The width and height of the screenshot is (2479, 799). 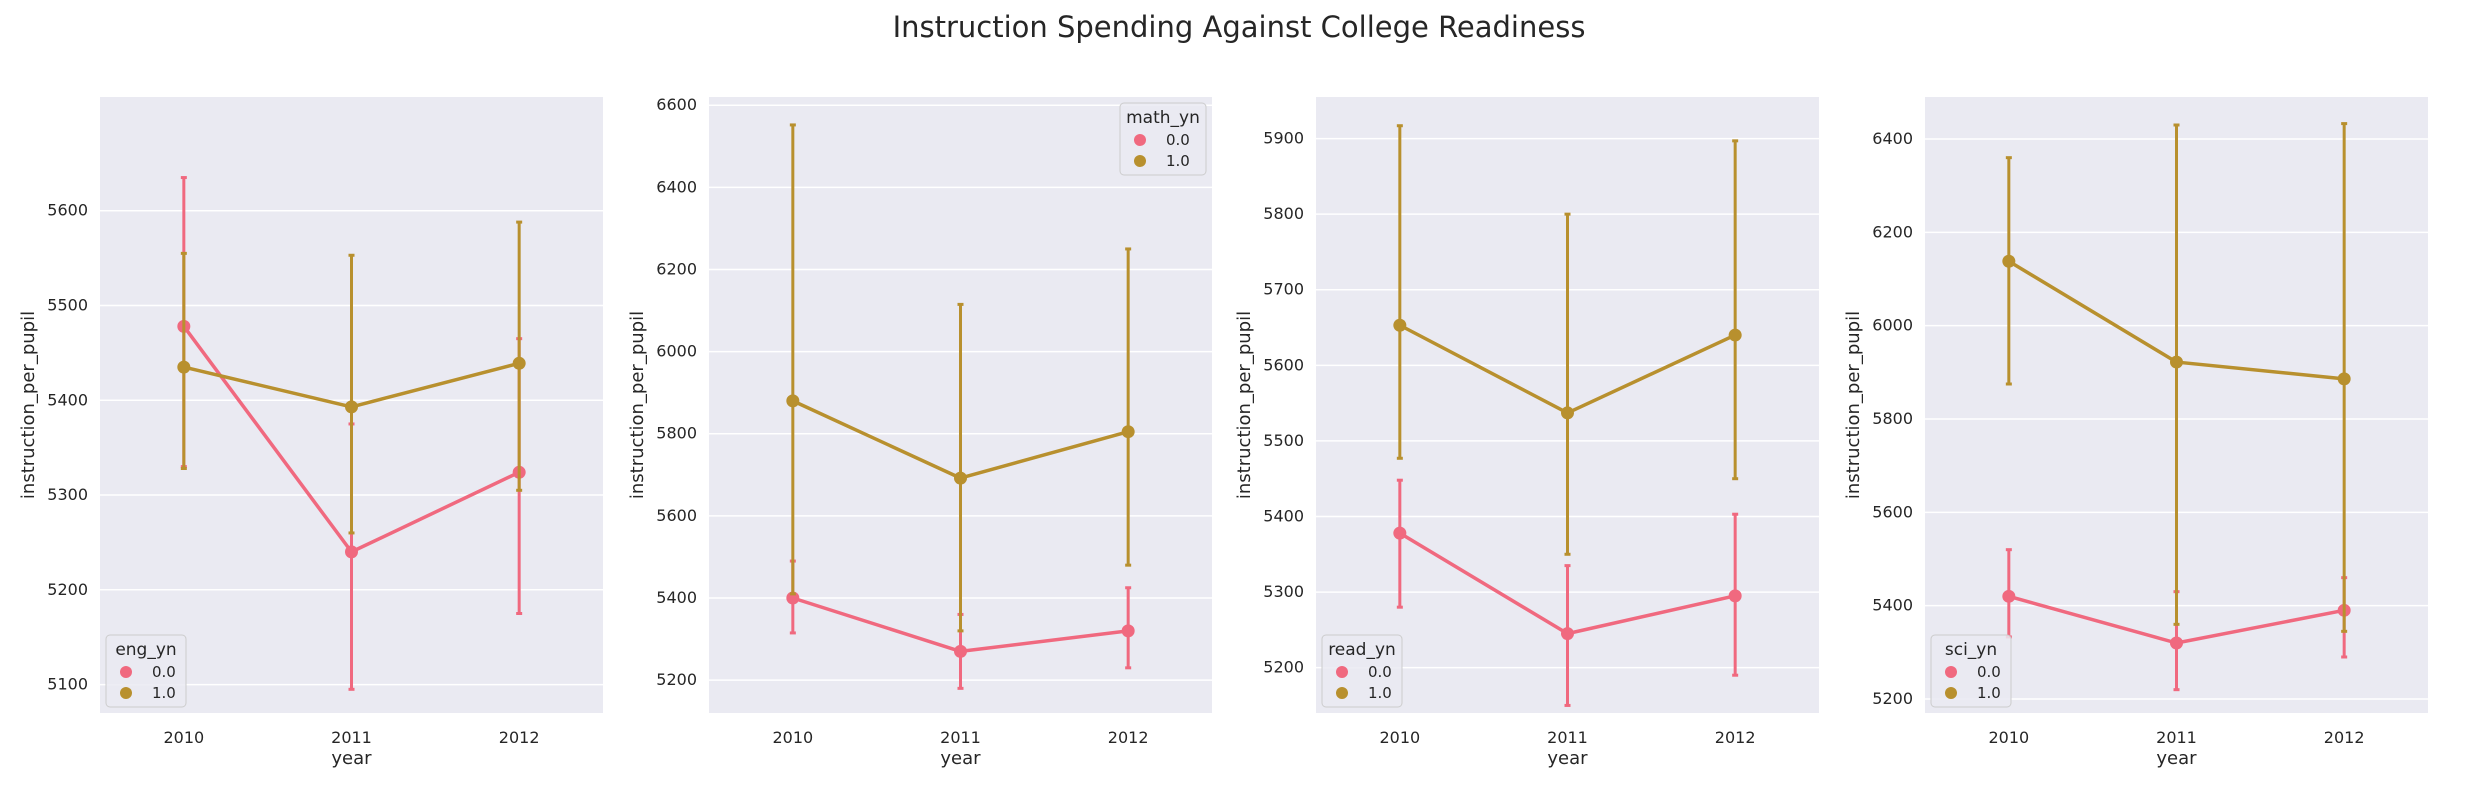 I want to click on legend-title: eng_yn, so click(x=145, y=650).